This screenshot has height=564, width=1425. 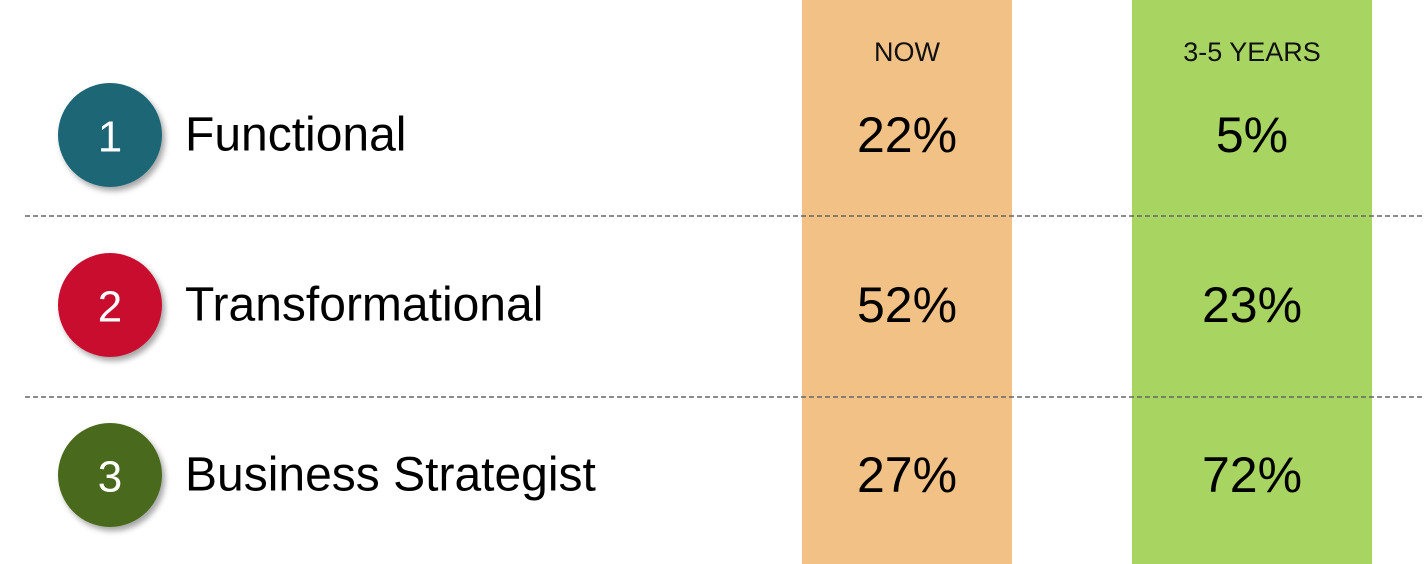 I want to click on row-label: Business Strategist, so click(x=390, y=475).